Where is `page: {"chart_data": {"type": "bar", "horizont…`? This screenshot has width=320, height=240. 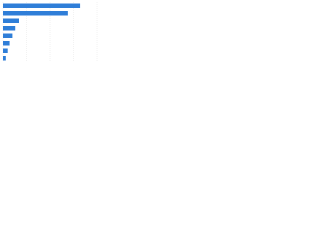
page: {"chart_data": {"type": "bar", "horizont… is located at coordinates (50, 35).